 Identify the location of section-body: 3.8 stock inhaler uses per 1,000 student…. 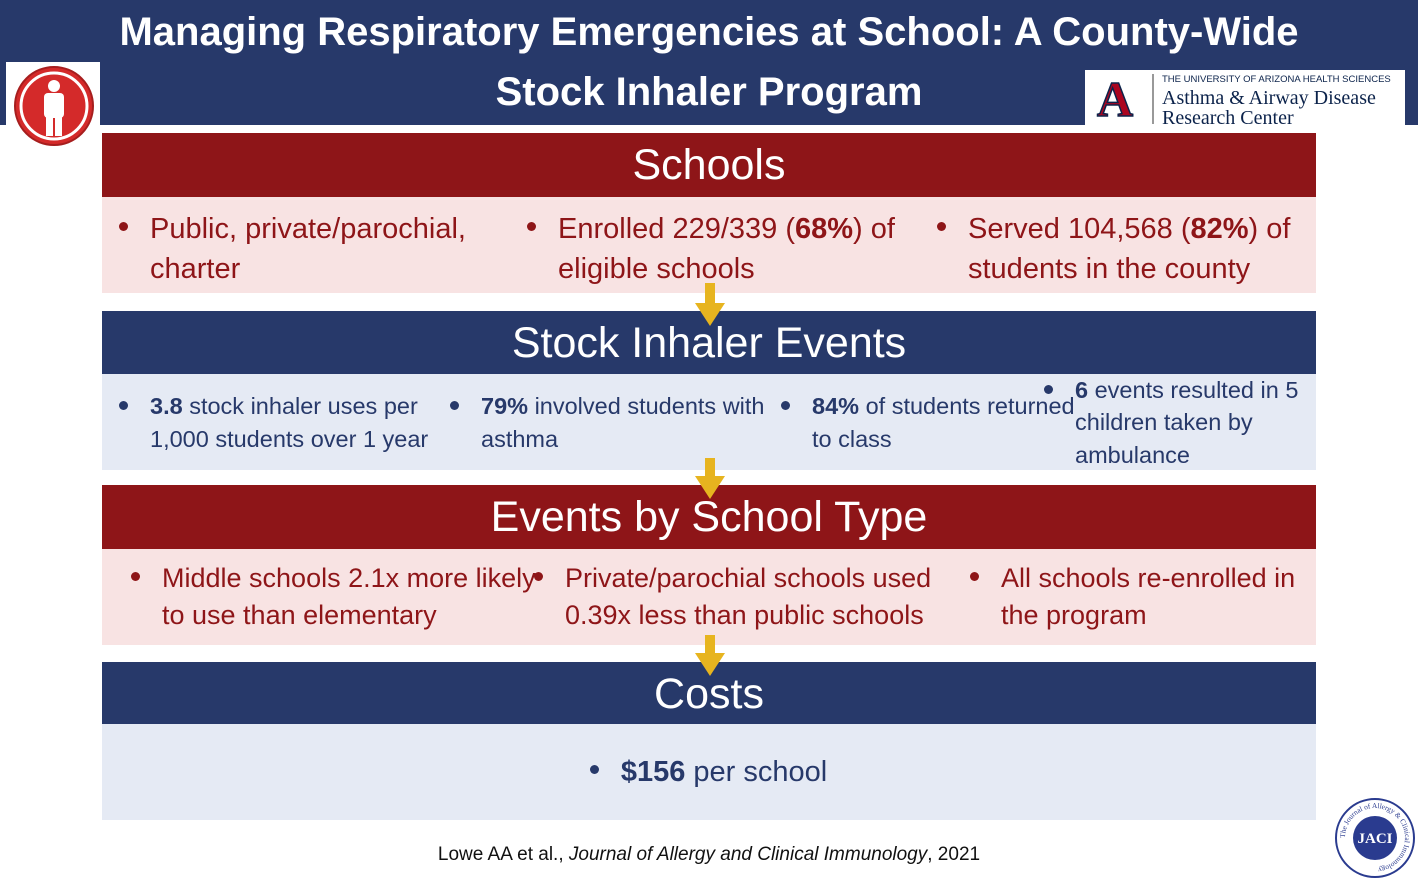
(709, 422).